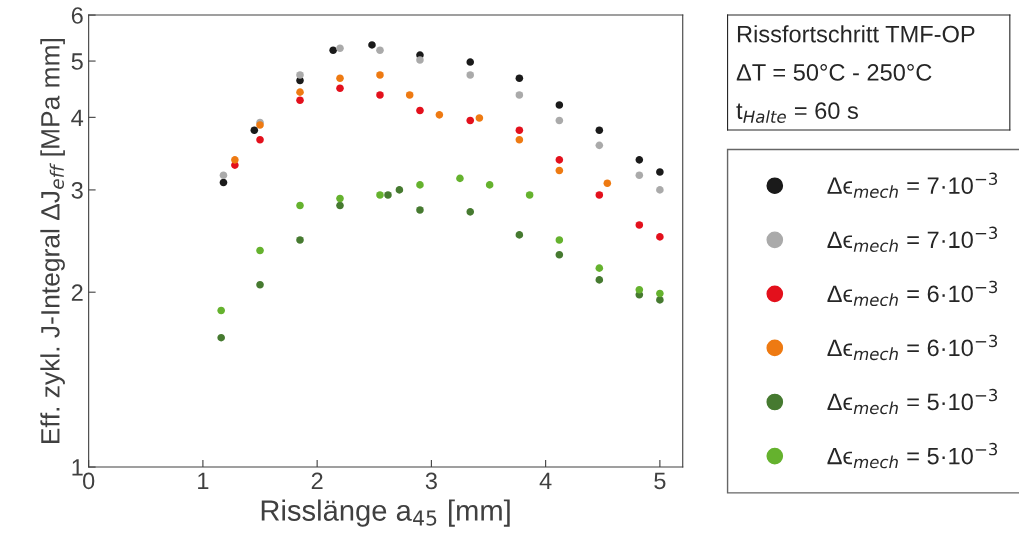 The width and height of the screenshot is (1019, 558). What do you see at coordinates (77, 292) in the screenshot?
I see `y-tick-label: 2` at bounding box center [77, 292].